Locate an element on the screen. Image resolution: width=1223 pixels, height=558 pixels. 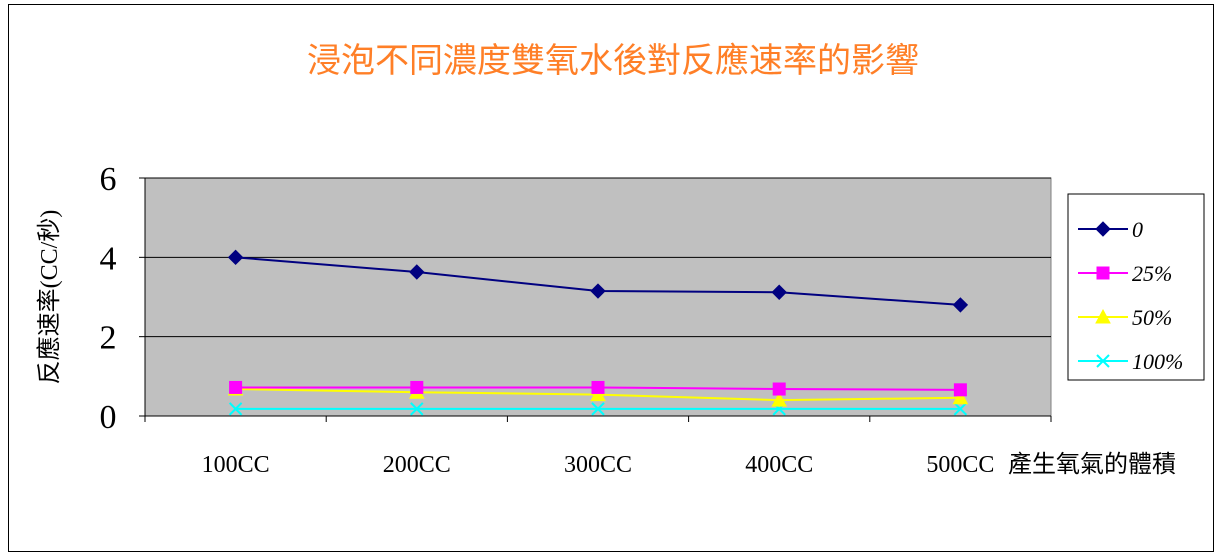
x-tick-label: 200CC is located at coordinates (417, 465).